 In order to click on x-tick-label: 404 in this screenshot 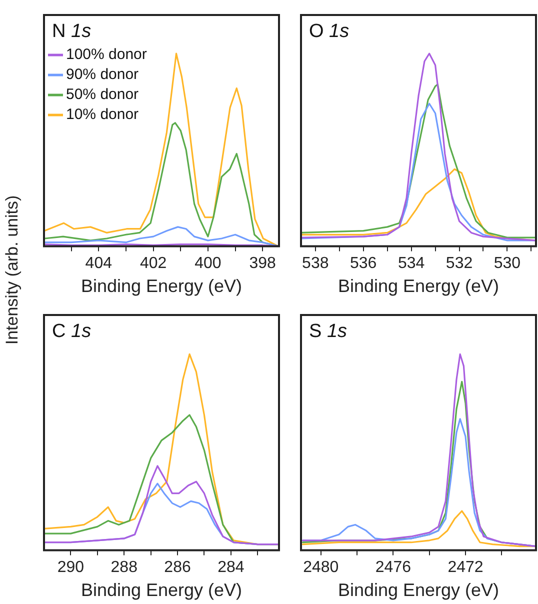, I will do `click(98, 263)`.